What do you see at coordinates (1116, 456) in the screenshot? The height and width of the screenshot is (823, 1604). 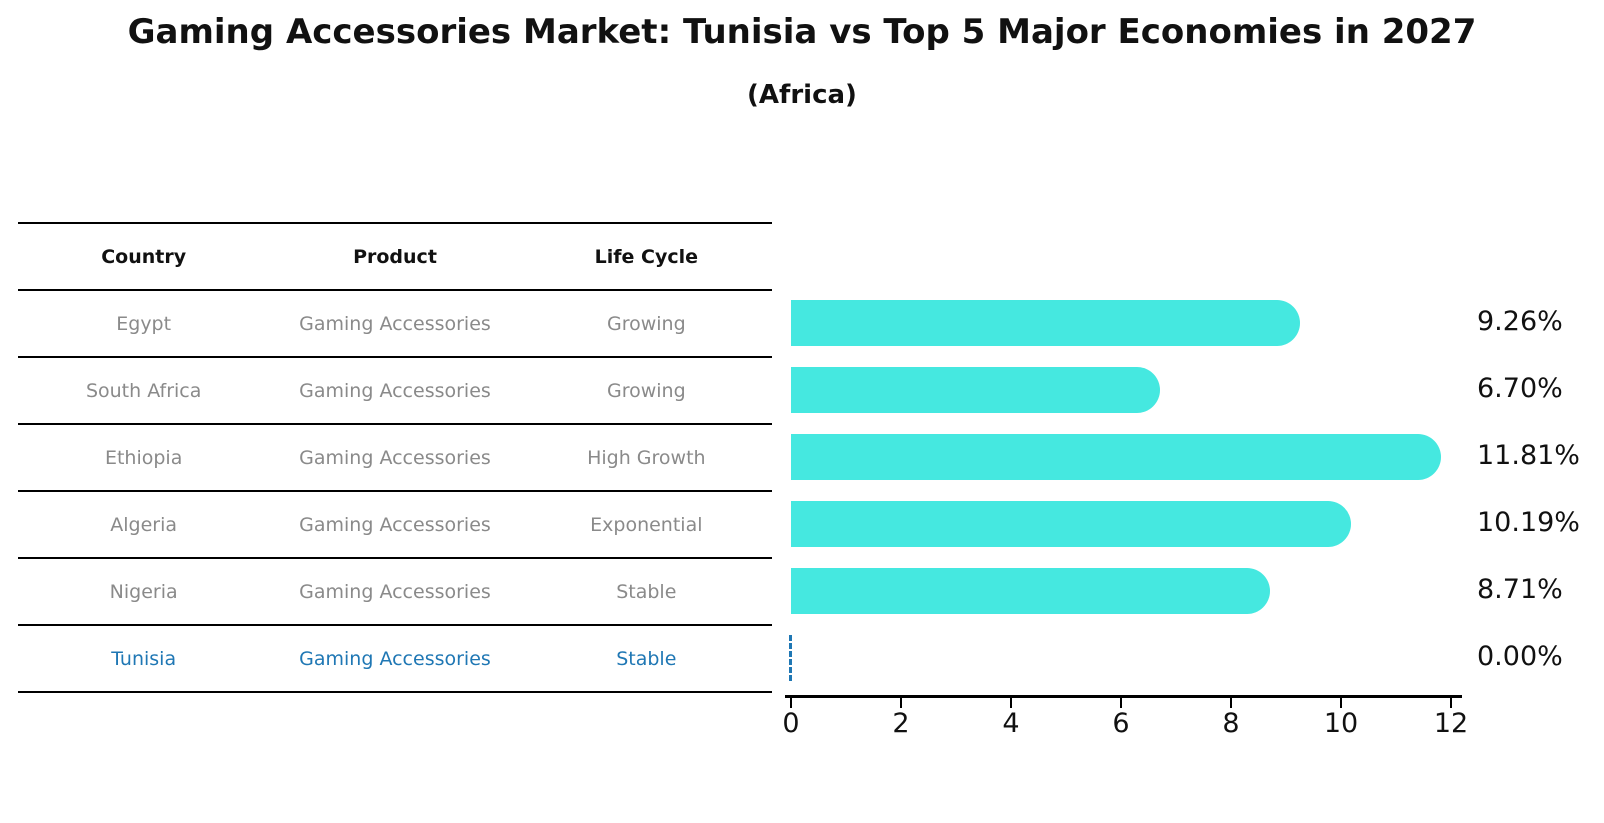 I see `bar-ethiopia` at bounding box center [1116, 456].